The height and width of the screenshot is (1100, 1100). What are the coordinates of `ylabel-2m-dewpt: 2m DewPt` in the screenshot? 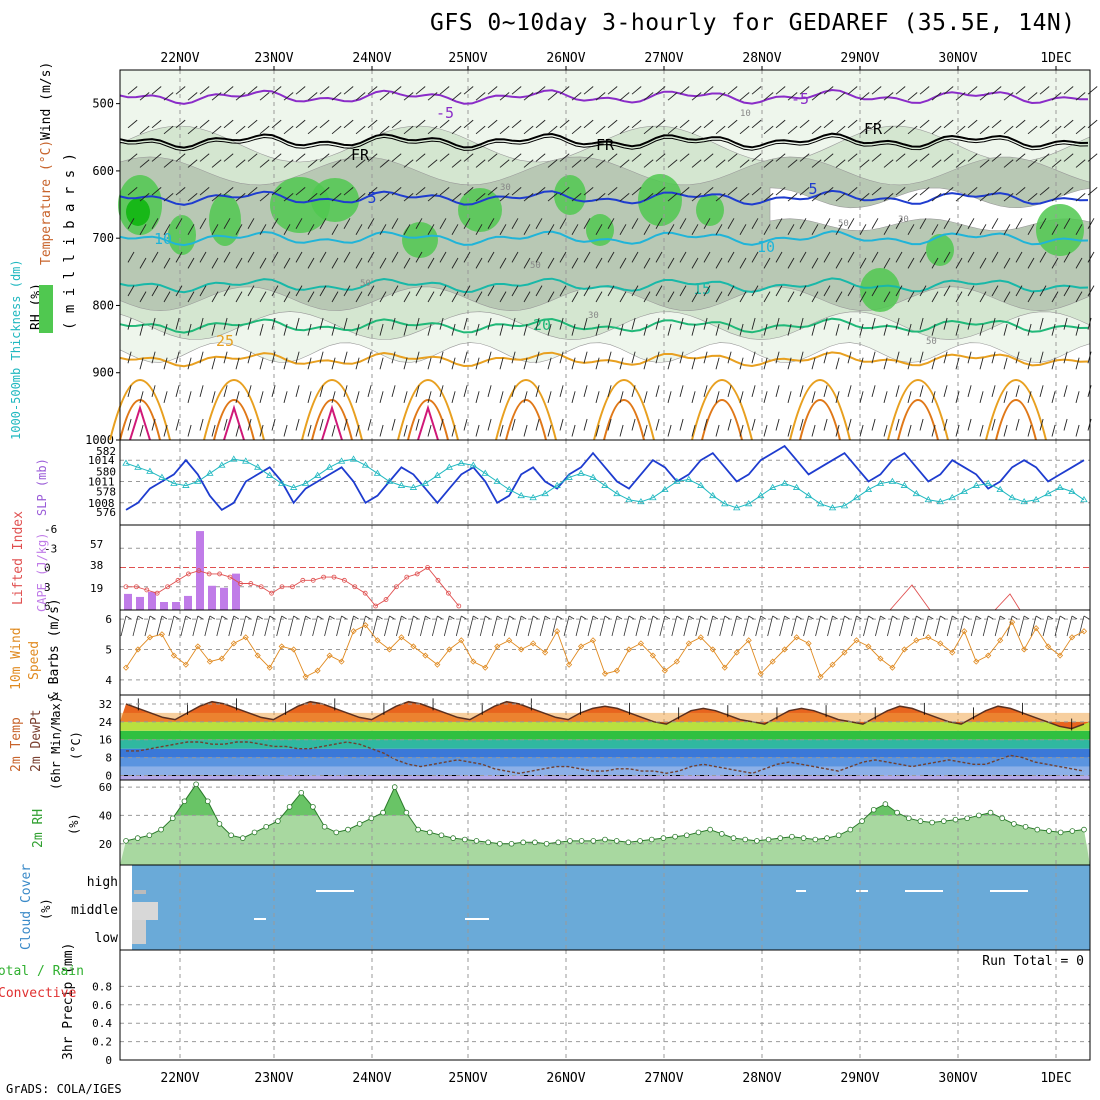 It's located at (36, 740).